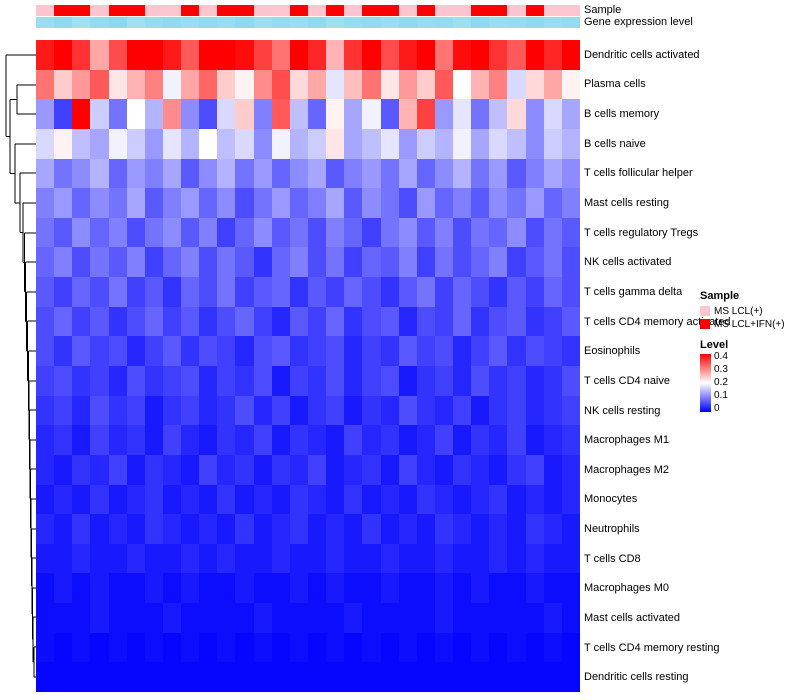  I want to click on row-label: Mast cells activated, so click(632, 617).